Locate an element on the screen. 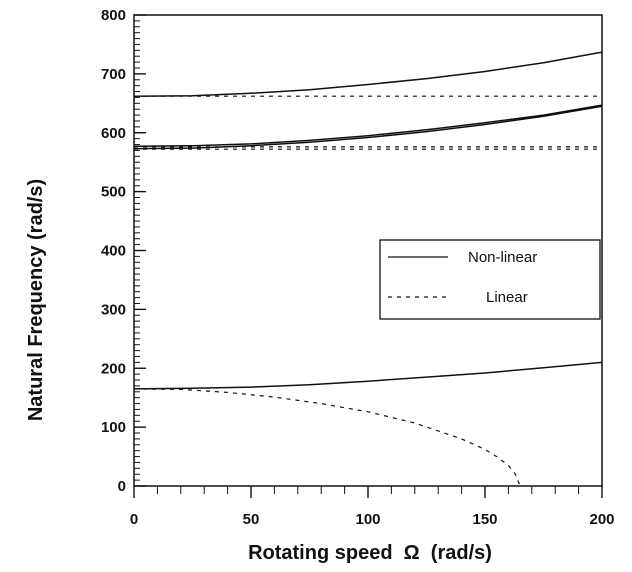  x-axis-title: Rotating speed Ω (rad/s) is located at coordinates (370, 553).